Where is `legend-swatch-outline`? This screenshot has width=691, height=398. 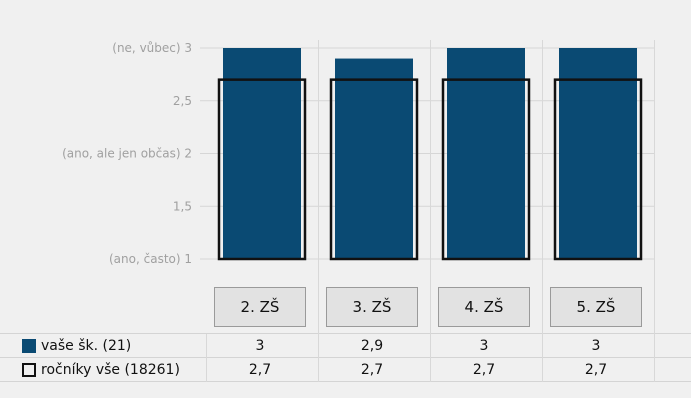 legend-swatch-outline is located at coordinates (29, 370).